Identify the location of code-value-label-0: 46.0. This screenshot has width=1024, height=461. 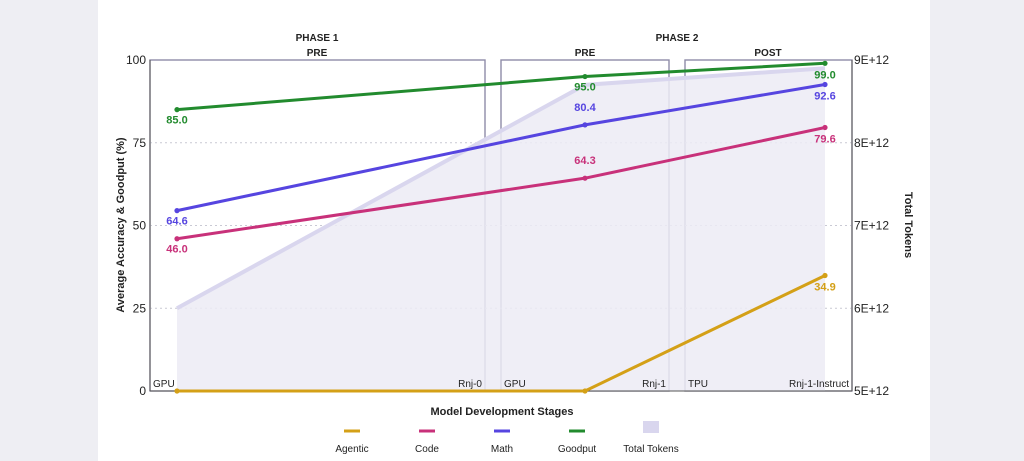
(176, 250).